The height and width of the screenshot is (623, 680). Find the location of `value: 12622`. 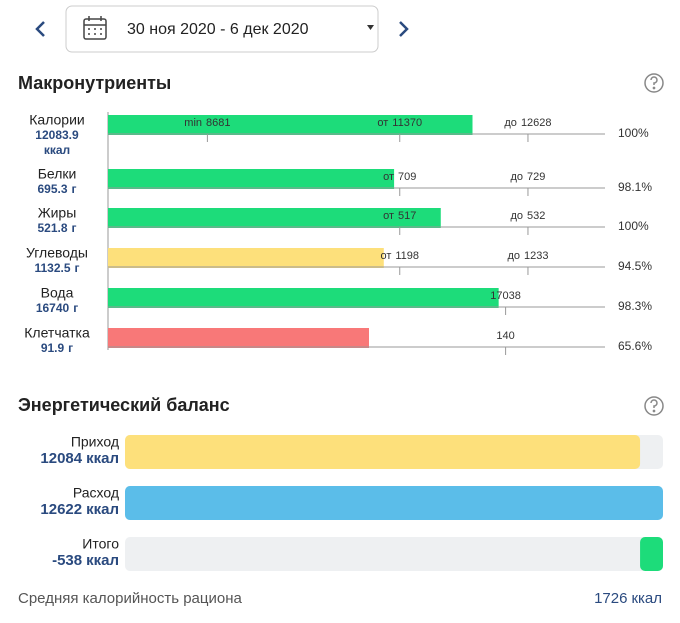

value: 12622 is located at coordinates (61, 509).